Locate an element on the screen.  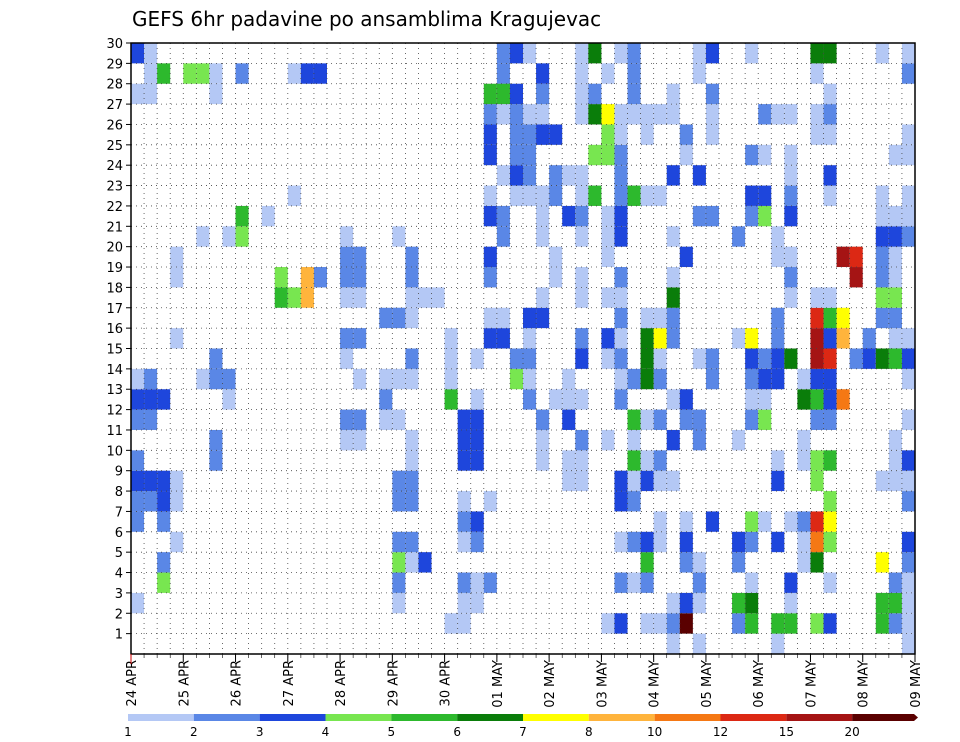
colorbar-label: 20 is located at coordinates (852, 732).